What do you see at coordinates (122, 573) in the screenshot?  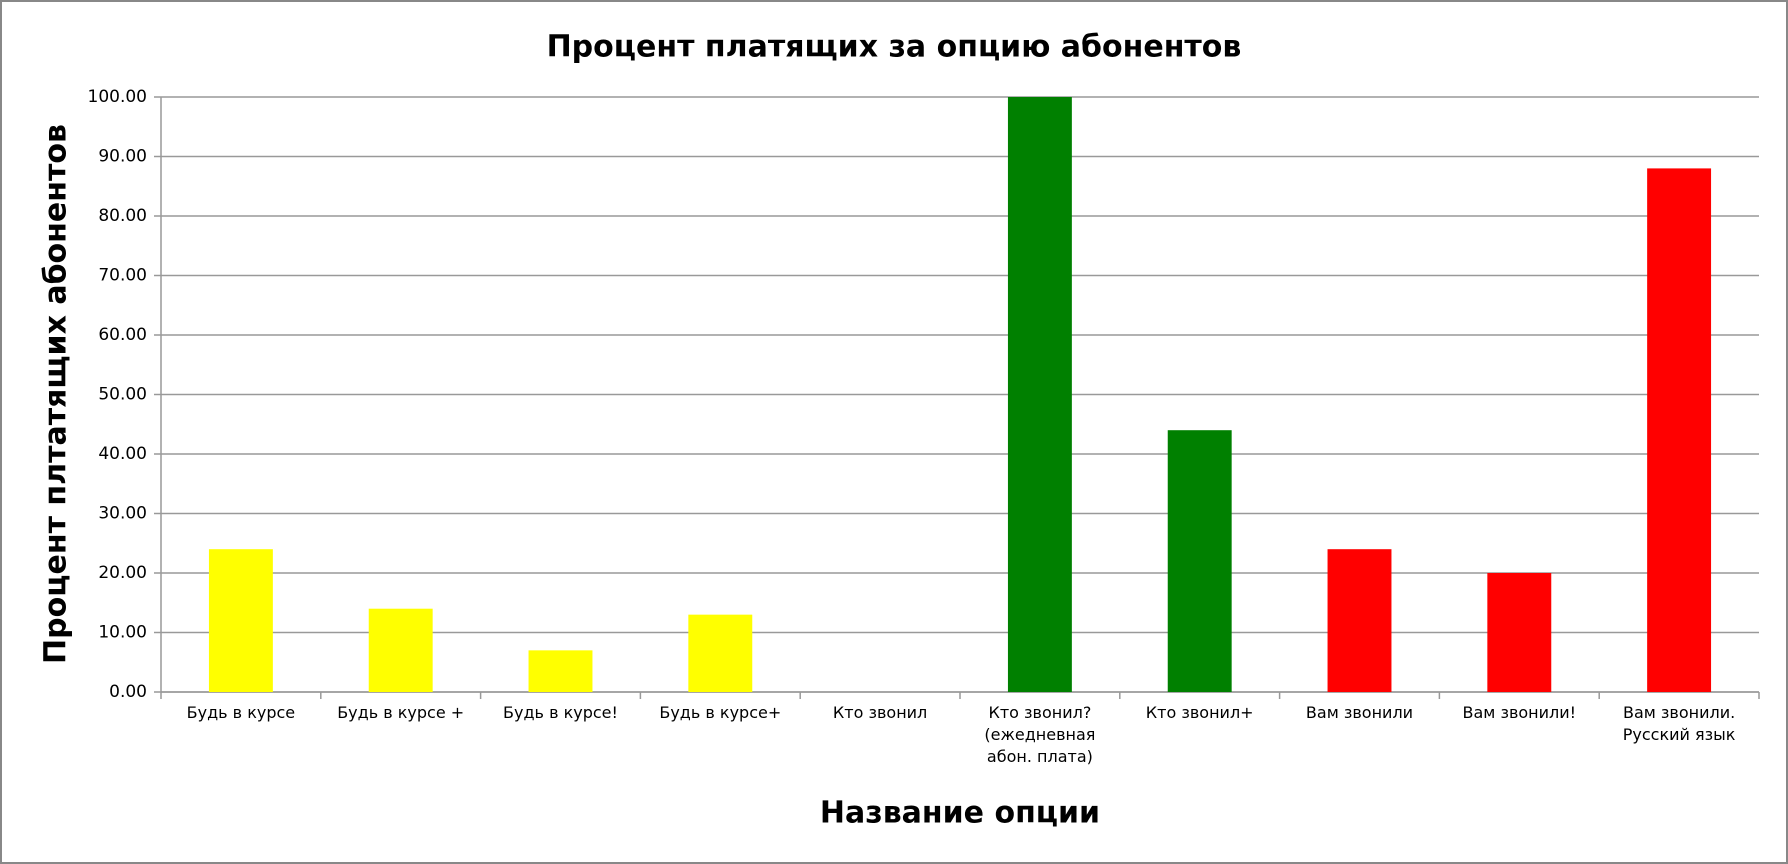 I see `y-tick-label: 20.00` at bounding box center [122, 573].